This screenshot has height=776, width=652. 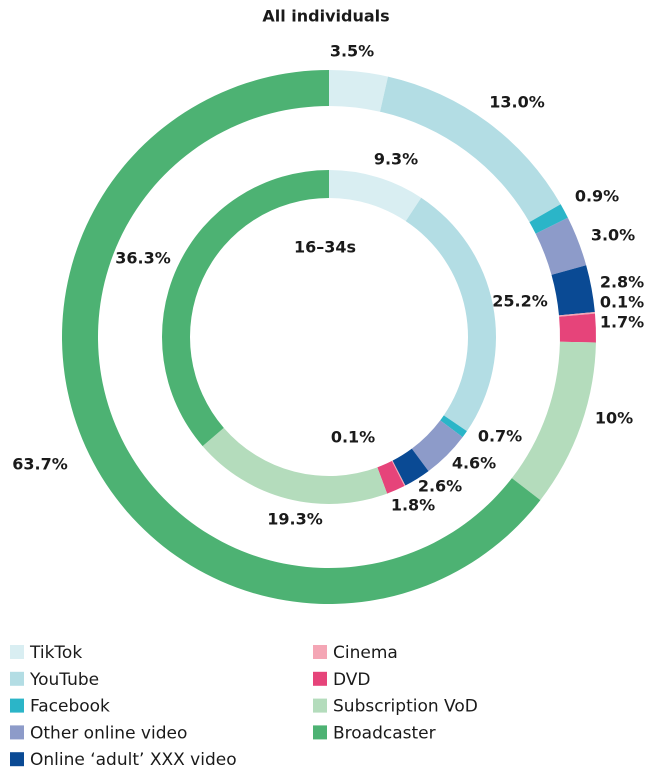 What do you see at coordinates (108, 733) in the screenshot?
I see `legend-label: Other online video` at bounding box center [108, 733].